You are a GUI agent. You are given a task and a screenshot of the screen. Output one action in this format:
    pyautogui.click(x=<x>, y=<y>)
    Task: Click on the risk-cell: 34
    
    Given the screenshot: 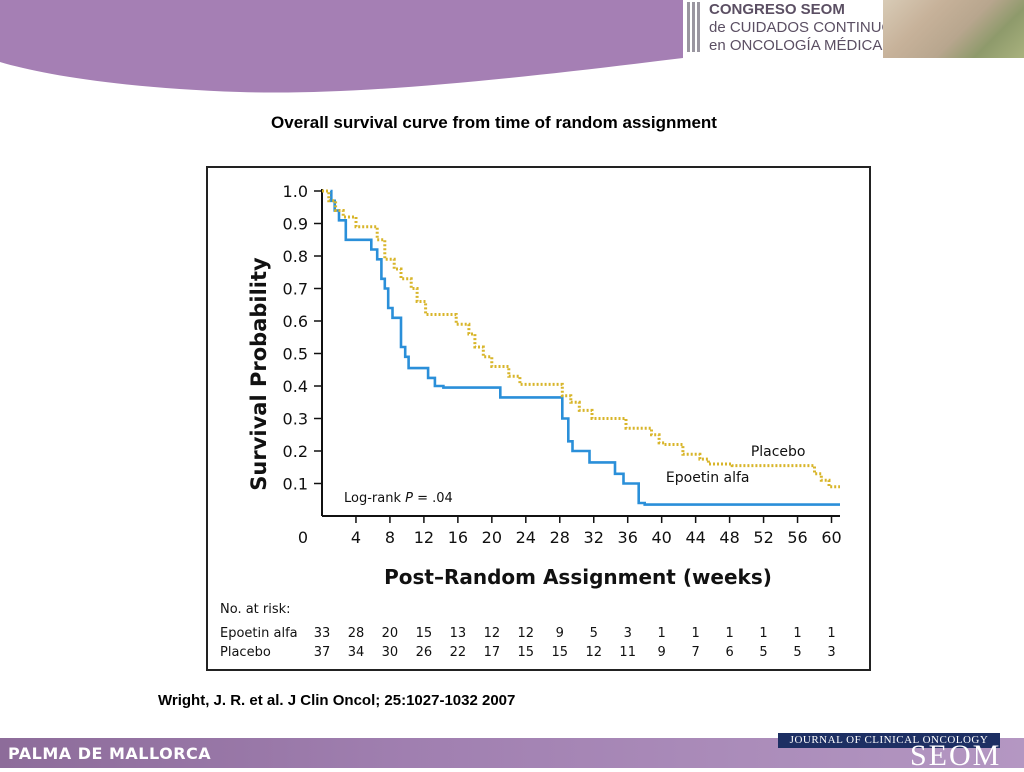 What is the action you would take?
    pyautogui.click(x=356, y=652)
    